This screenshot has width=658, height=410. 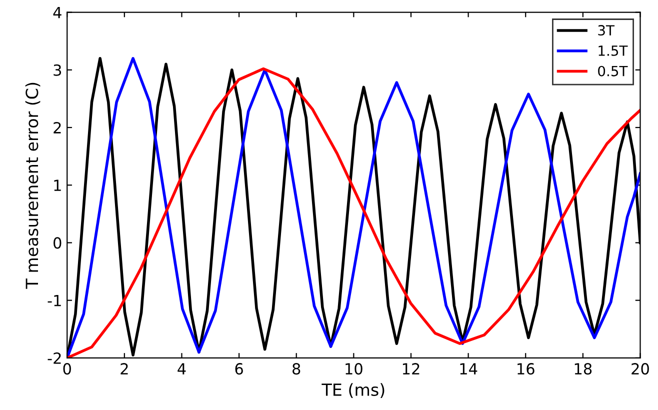 I want to click on x-tick-label: 20, so click(x=640, y=369).